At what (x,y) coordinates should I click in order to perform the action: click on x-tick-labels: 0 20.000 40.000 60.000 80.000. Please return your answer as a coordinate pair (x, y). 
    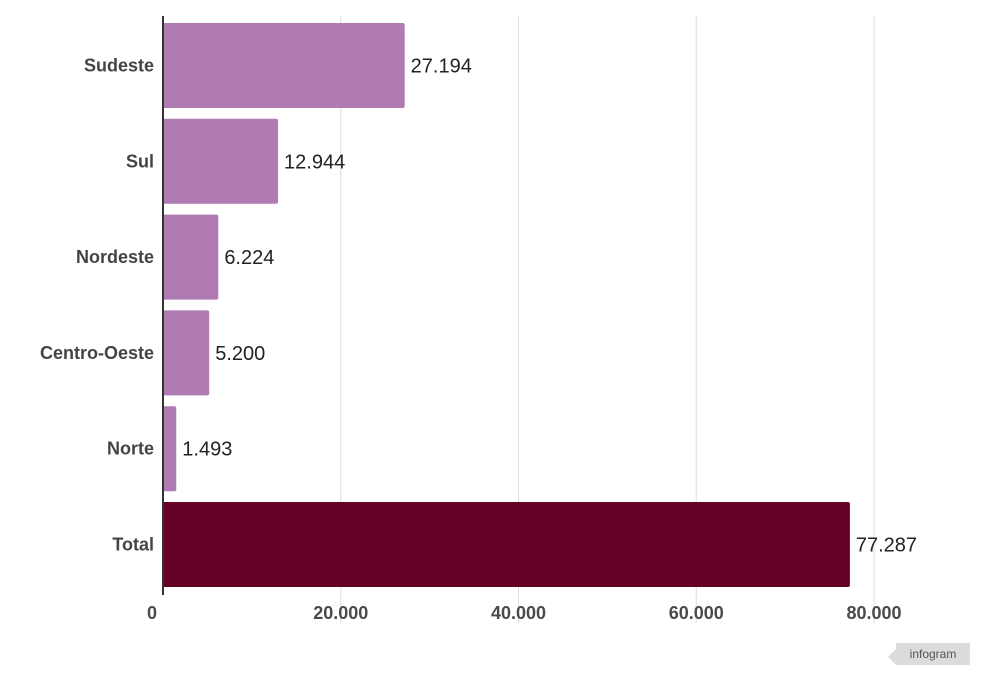
    Looking at the image, I should click on (524, 613).